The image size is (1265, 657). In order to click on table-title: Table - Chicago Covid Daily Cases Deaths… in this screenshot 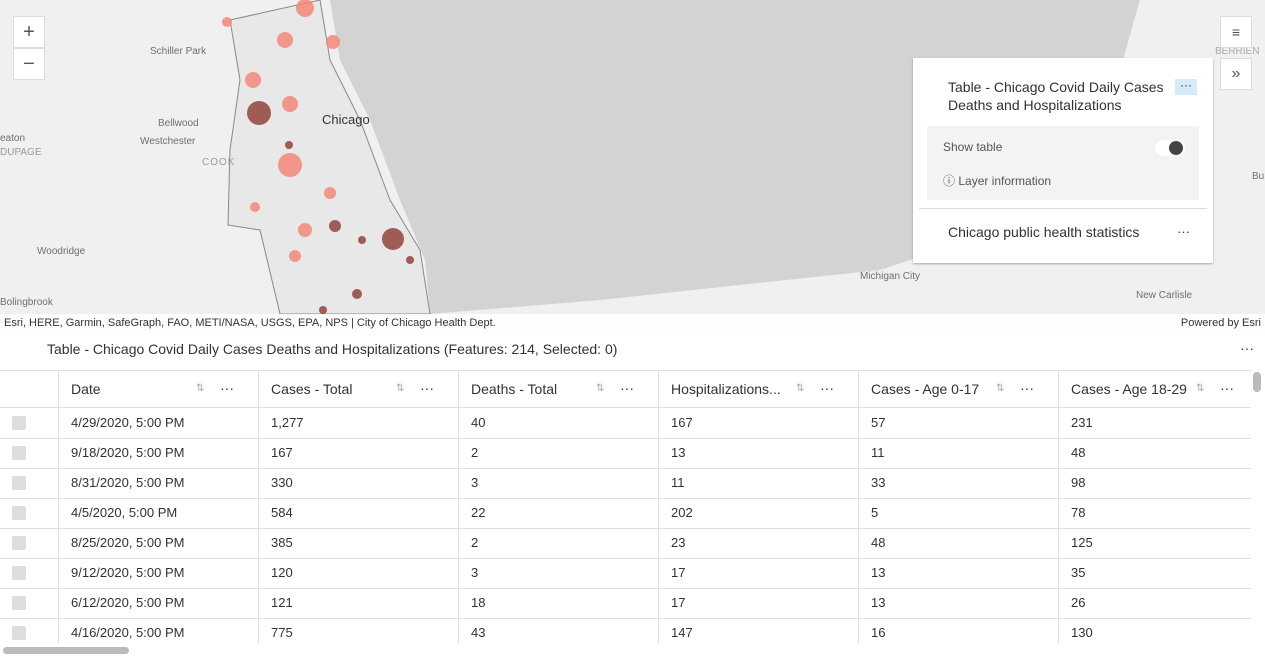, I will do `click(332, 349)`.